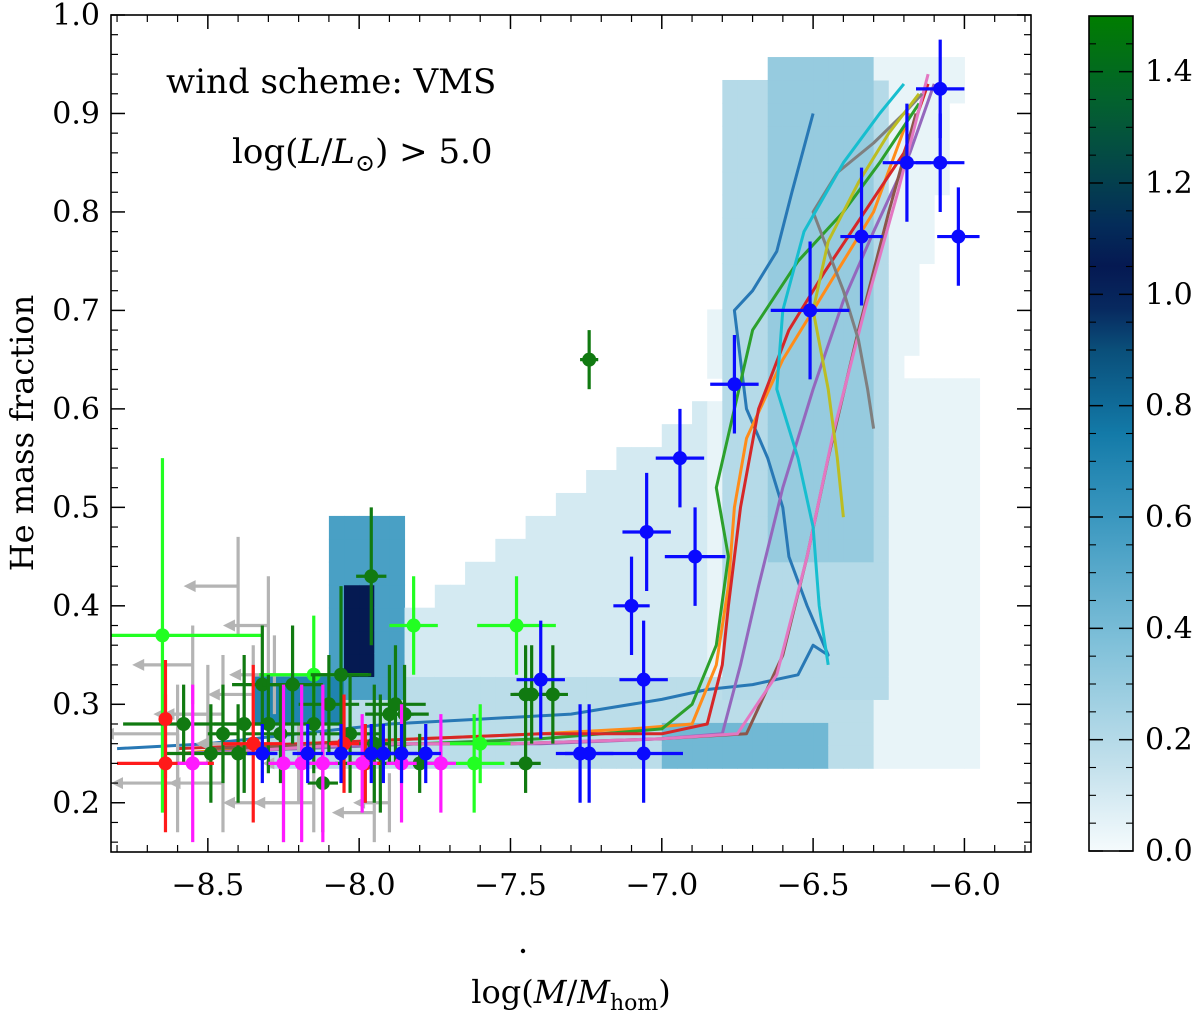 This screenshot has width=1200, height=1015. Describe the element at coordinates (661, 885) in the screenshot. I see `x-tick-label: −7.0` at that location.